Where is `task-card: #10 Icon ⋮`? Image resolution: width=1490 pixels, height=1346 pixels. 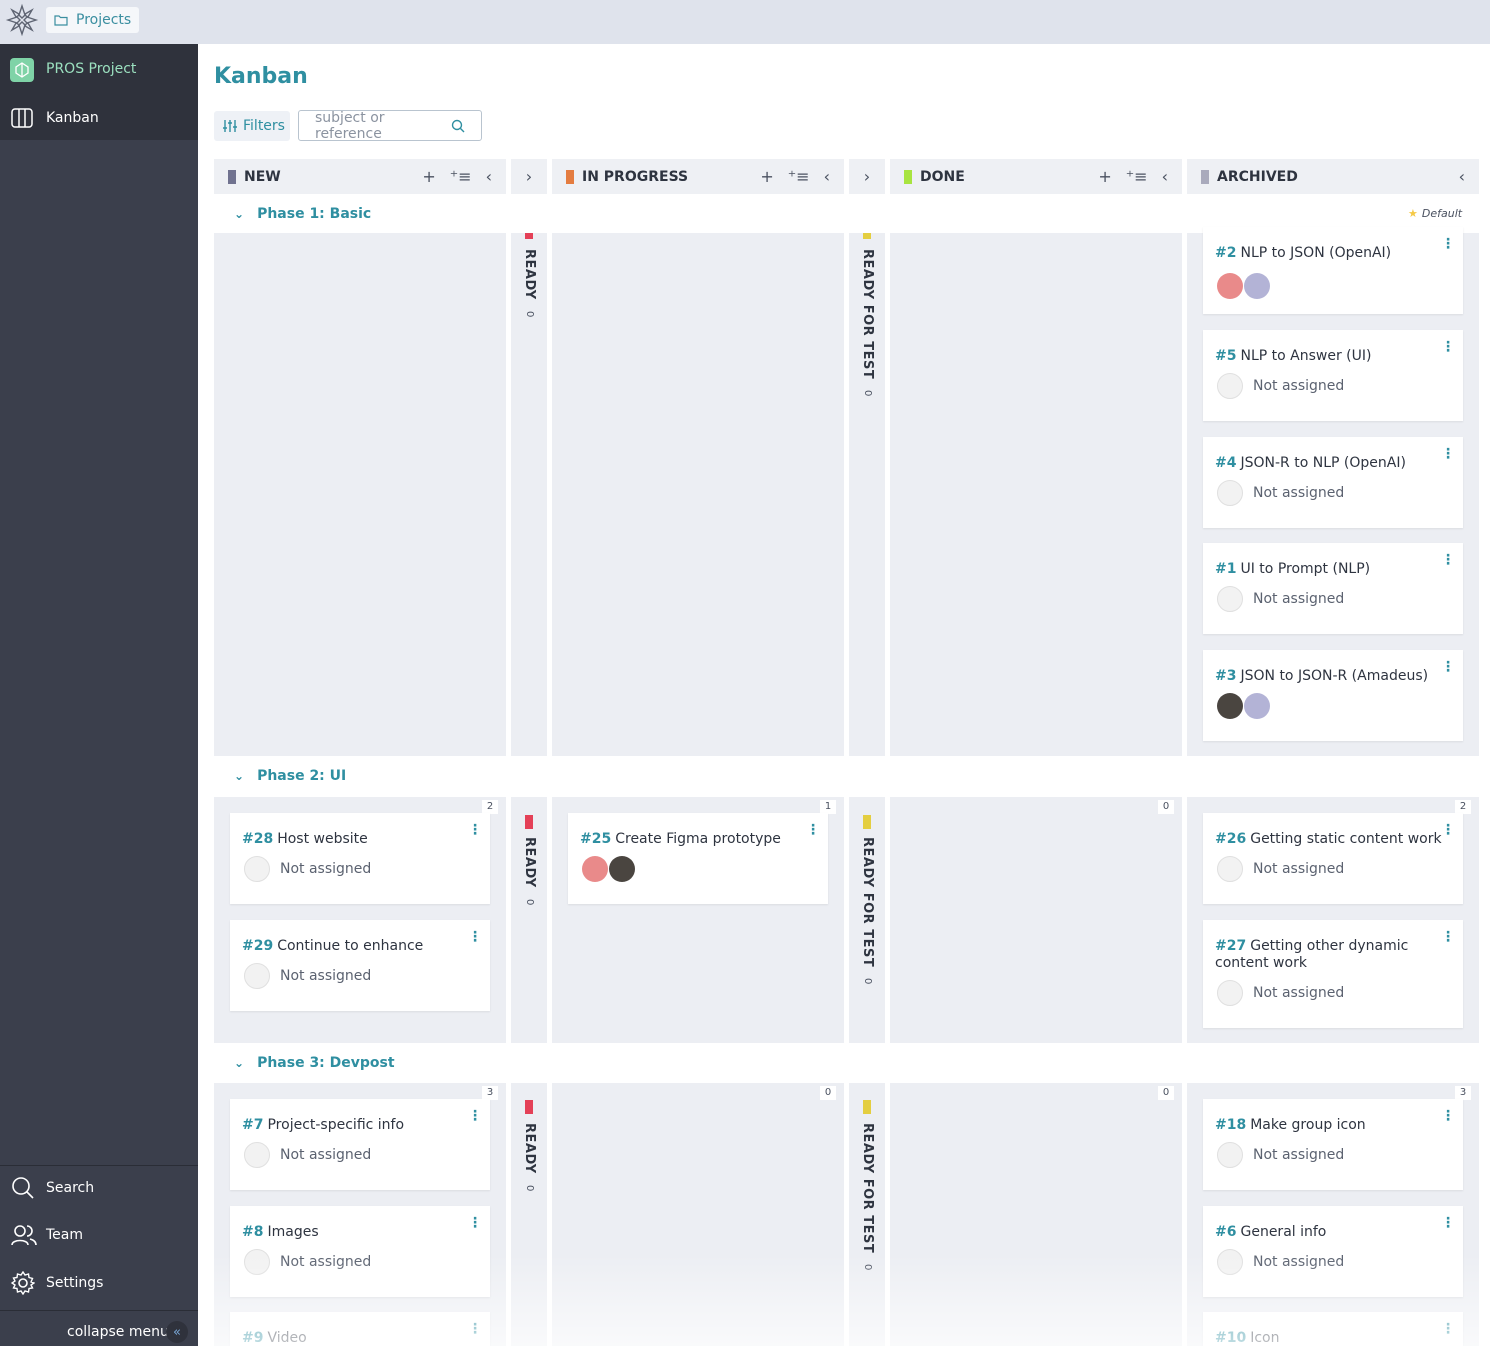
task-card: #10 Icon ⋮ is located at coordinates (1333, 1329).